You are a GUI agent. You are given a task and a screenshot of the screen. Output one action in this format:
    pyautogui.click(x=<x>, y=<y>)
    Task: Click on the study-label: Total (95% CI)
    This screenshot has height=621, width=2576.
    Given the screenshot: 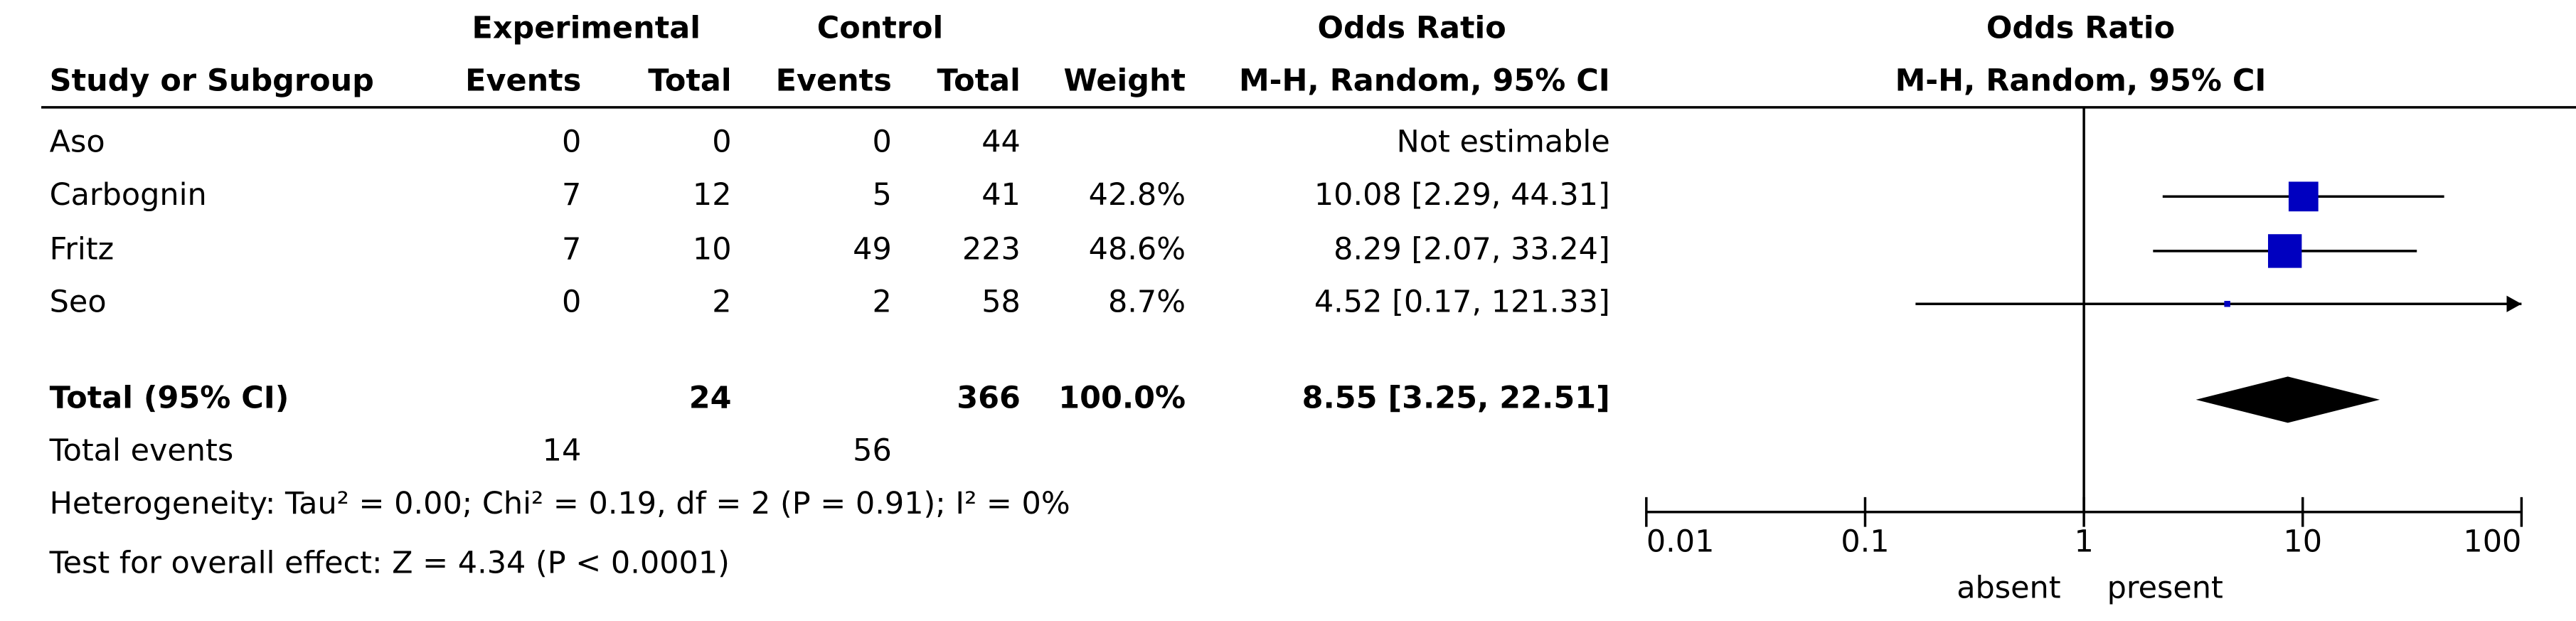 What is the action you would take?
    pyautogui.click(x=169, y=398)
    